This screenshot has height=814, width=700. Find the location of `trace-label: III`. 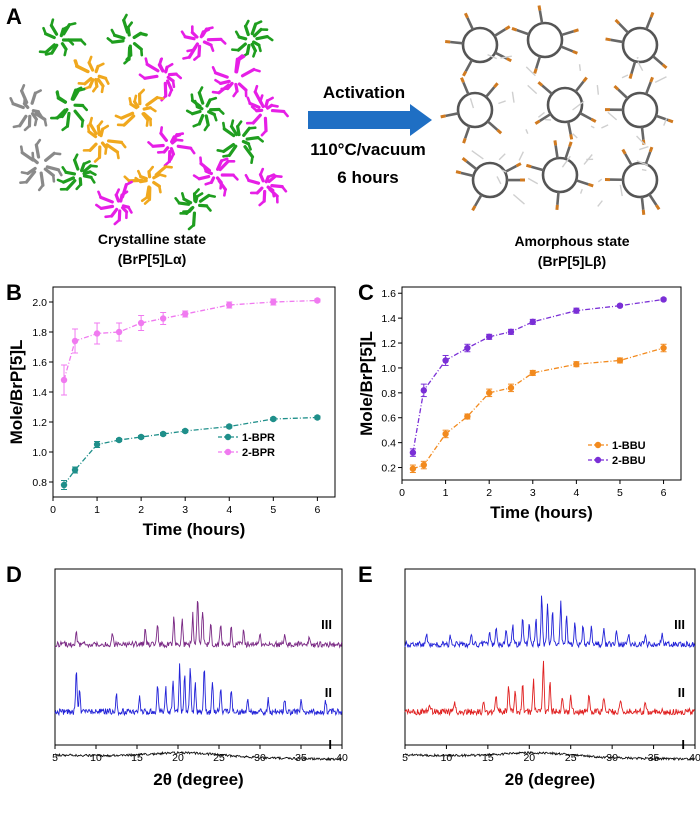

trace-label: III is located at coordinates (326, 624).